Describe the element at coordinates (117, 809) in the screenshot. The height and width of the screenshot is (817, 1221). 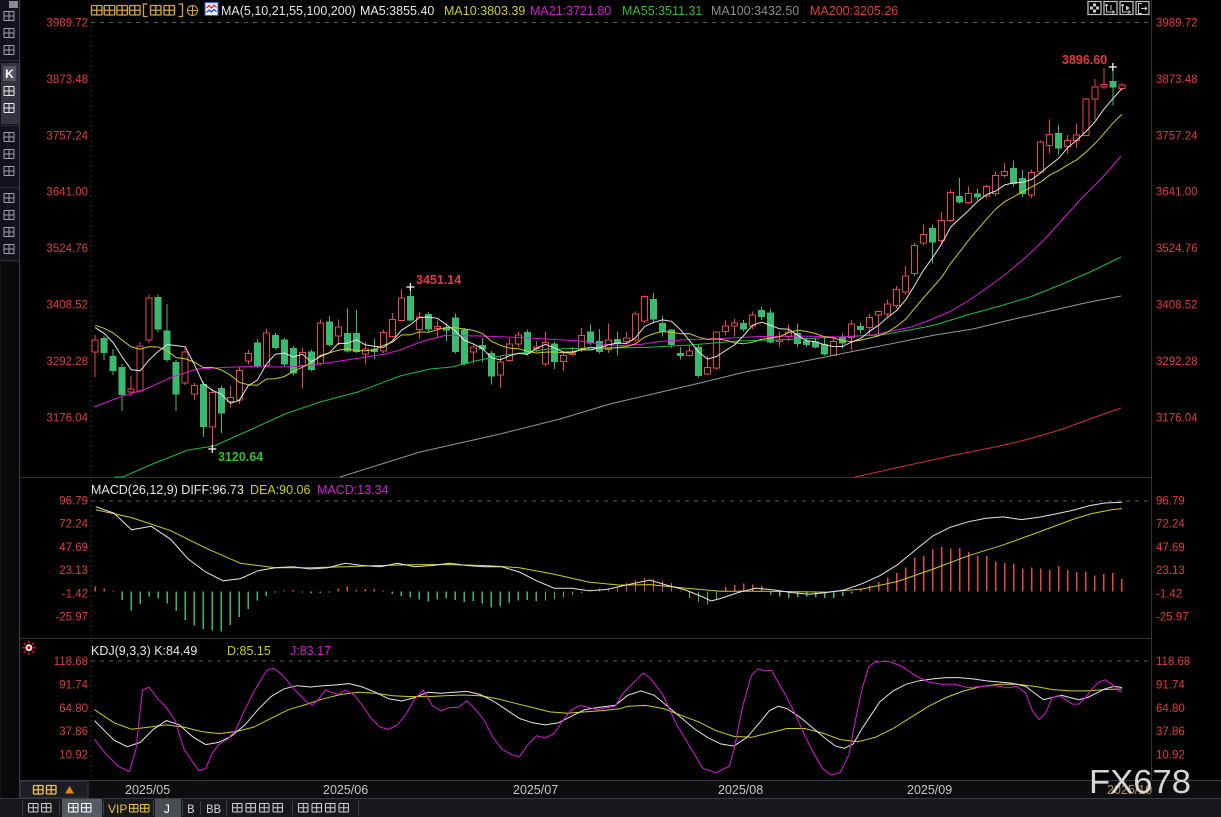
I see `svg-text: VIP` at that location.